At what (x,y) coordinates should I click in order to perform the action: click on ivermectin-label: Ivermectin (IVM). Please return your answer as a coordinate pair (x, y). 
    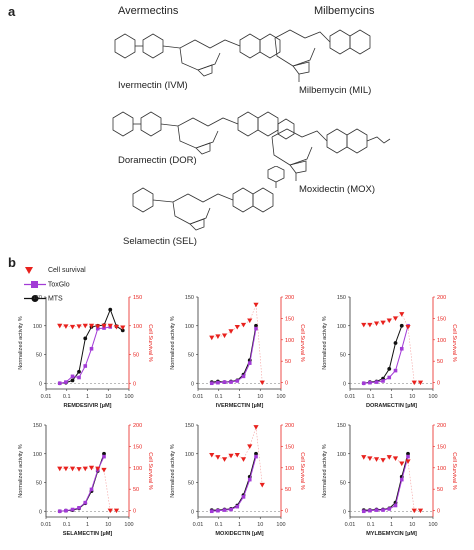
    Looking at the image, I should click on (153, 85).